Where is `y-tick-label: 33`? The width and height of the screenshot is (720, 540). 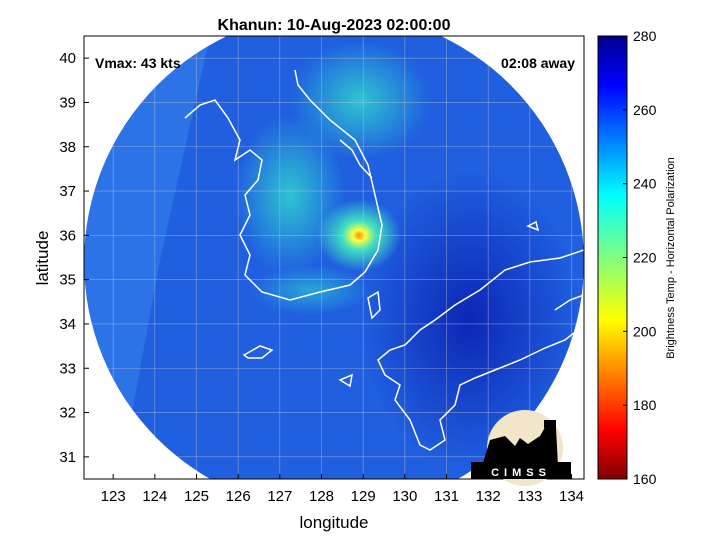 y-tick-label: 33 is located at coordinates (67, 368).